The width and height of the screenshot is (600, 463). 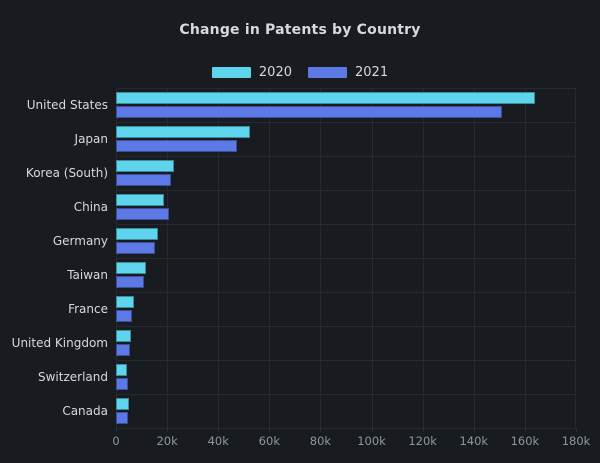 What do you see at coordinates (90, 207) in the screenshot?
I see `category-label: China` at bounding box center [90, 207].